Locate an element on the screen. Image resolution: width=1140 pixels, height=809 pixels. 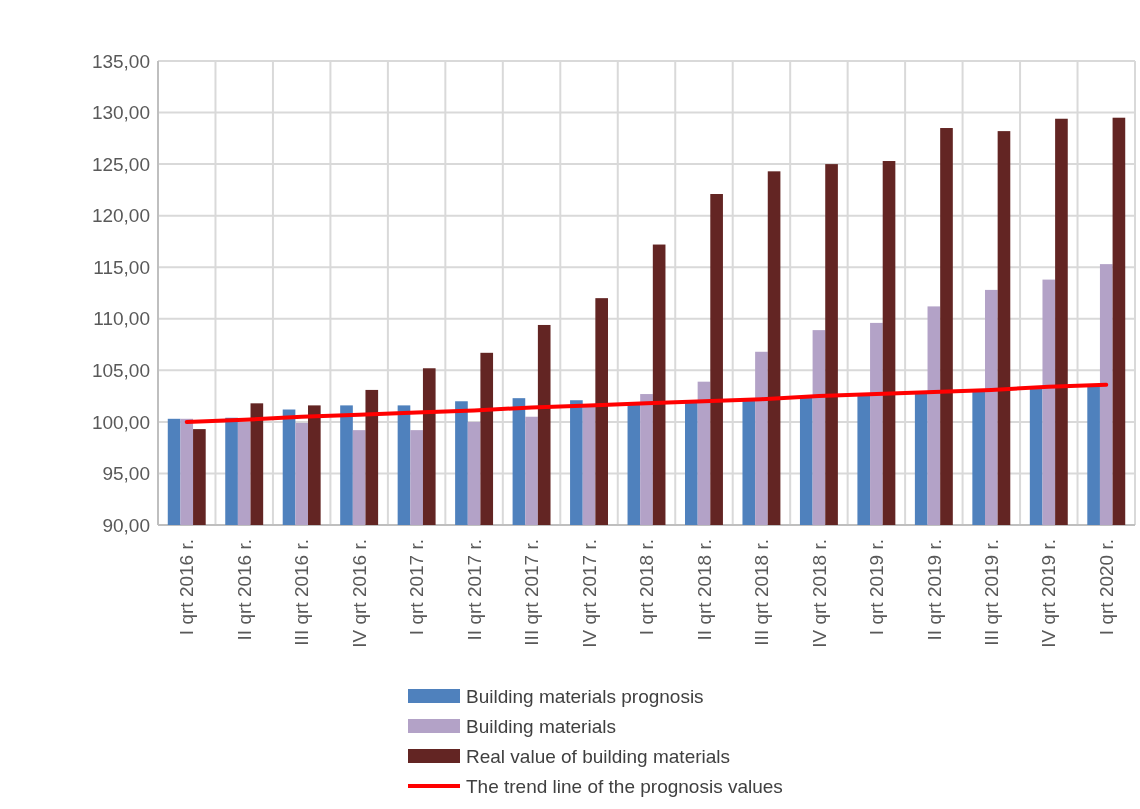
y-tick-label: 130,00 is located at coordinates (120, 113).